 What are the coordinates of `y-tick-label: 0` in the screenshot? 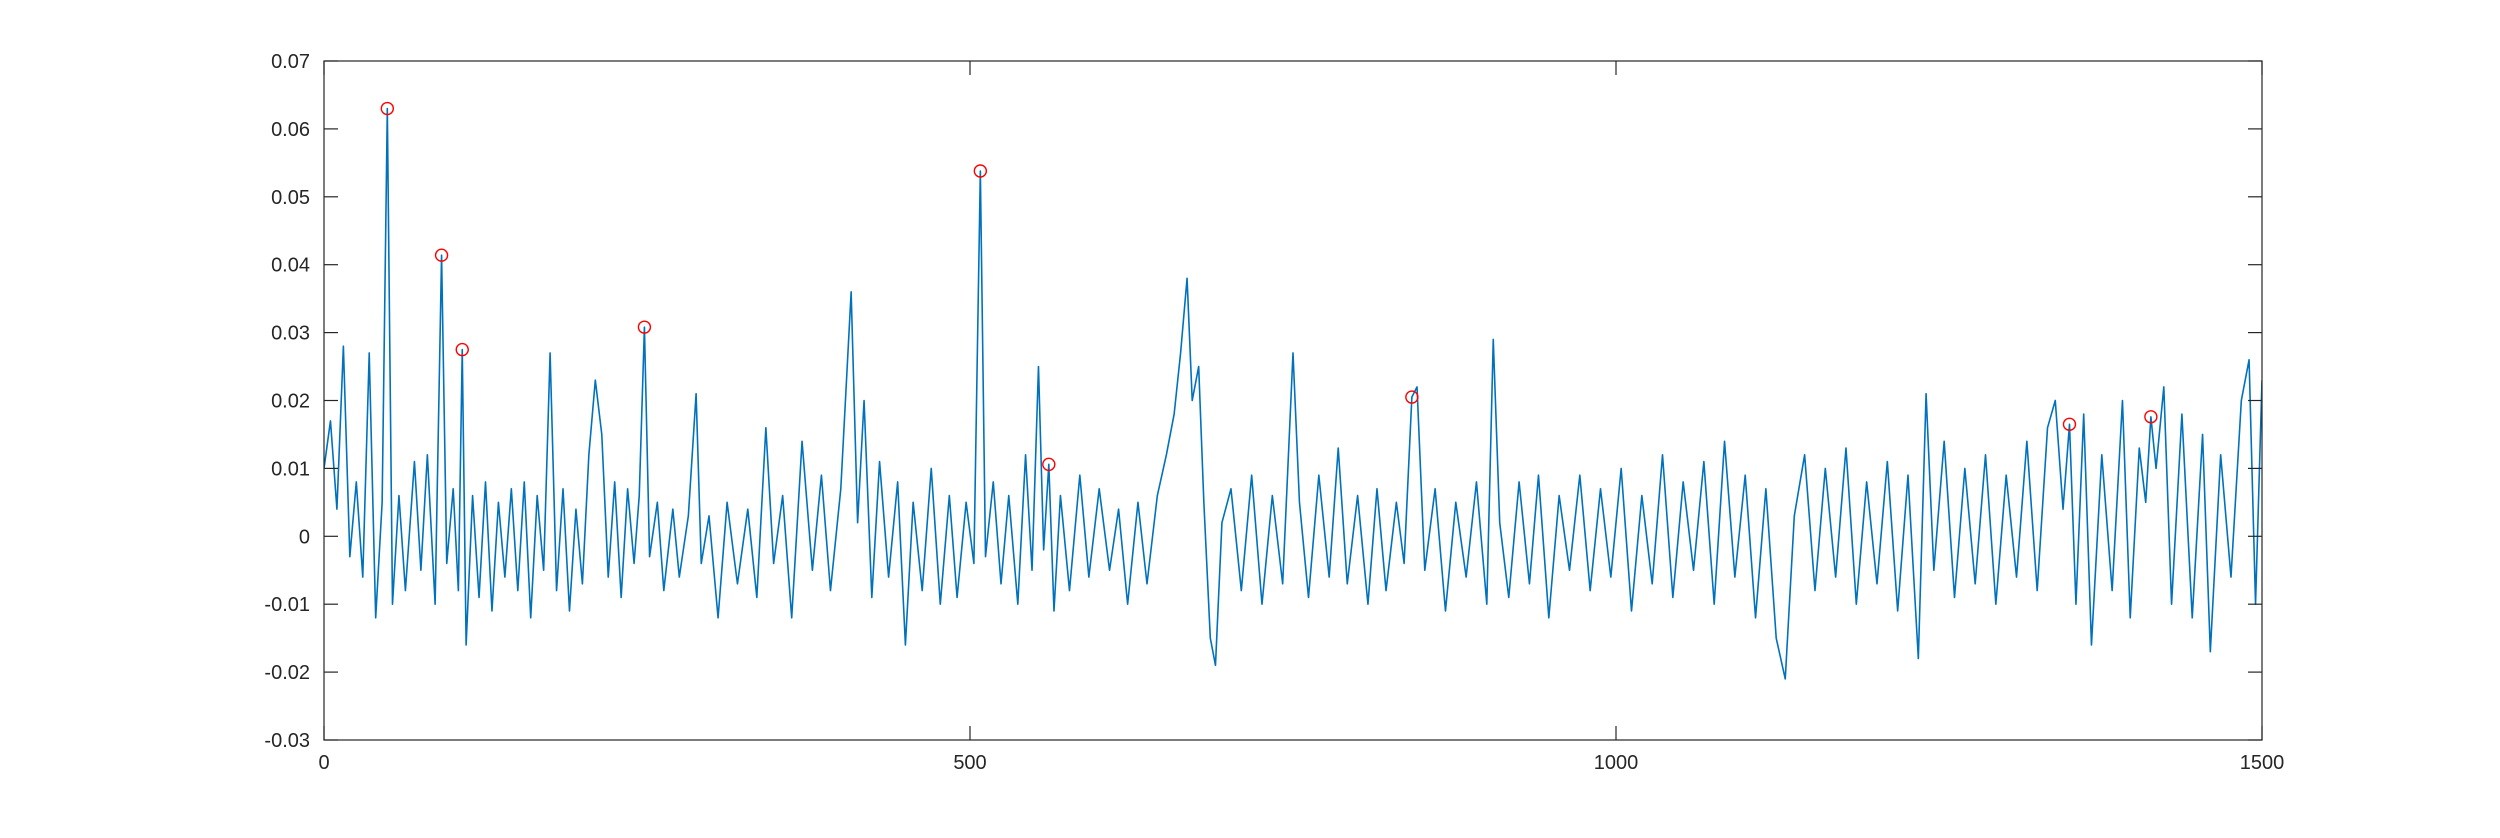 It's located at (304, 537).